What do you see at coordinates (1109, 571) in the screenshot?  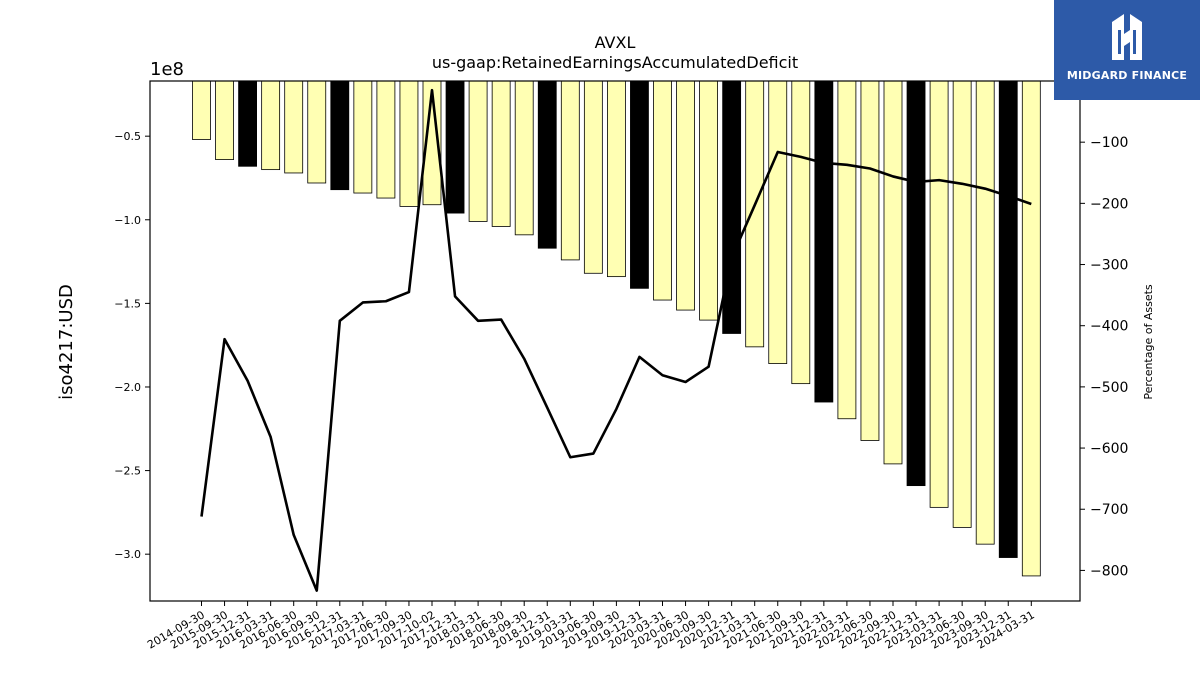 I see `y2-tick-label: −800` at bounding box center [1109, 571].